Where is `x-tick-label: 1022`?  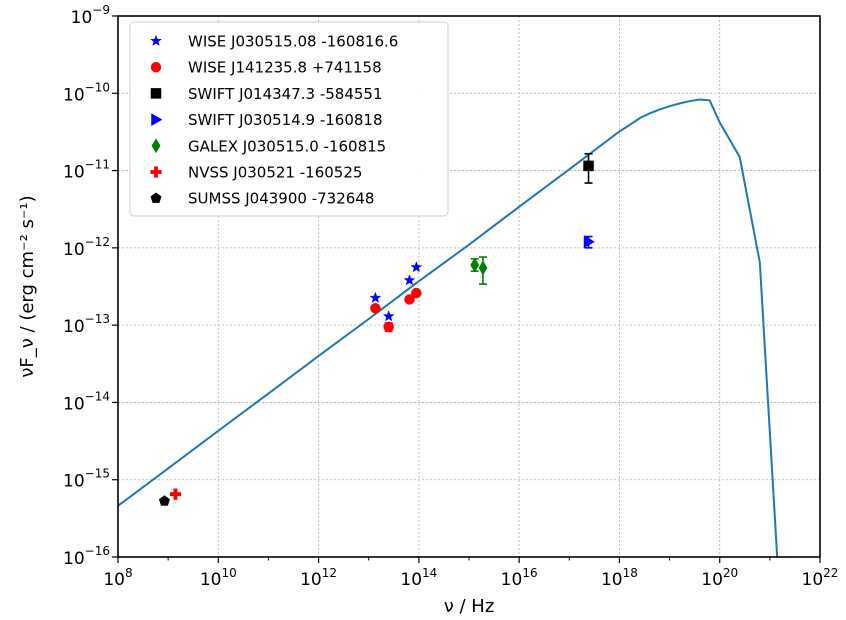 x-tick-label: 1022 is located at coordinates (820, 578).